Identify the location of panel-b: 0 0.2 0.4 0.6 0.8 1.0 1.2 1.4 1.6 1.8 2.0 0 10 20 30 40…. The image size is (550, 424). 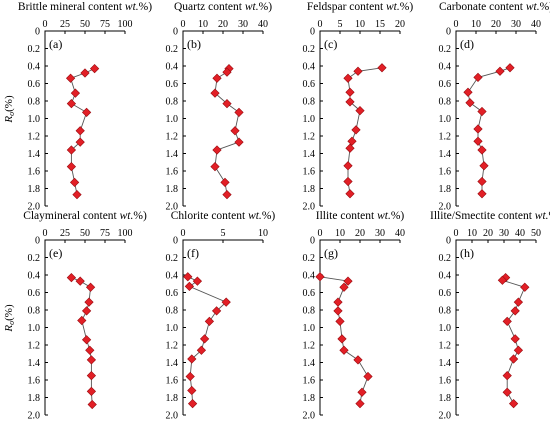
(219, 107).